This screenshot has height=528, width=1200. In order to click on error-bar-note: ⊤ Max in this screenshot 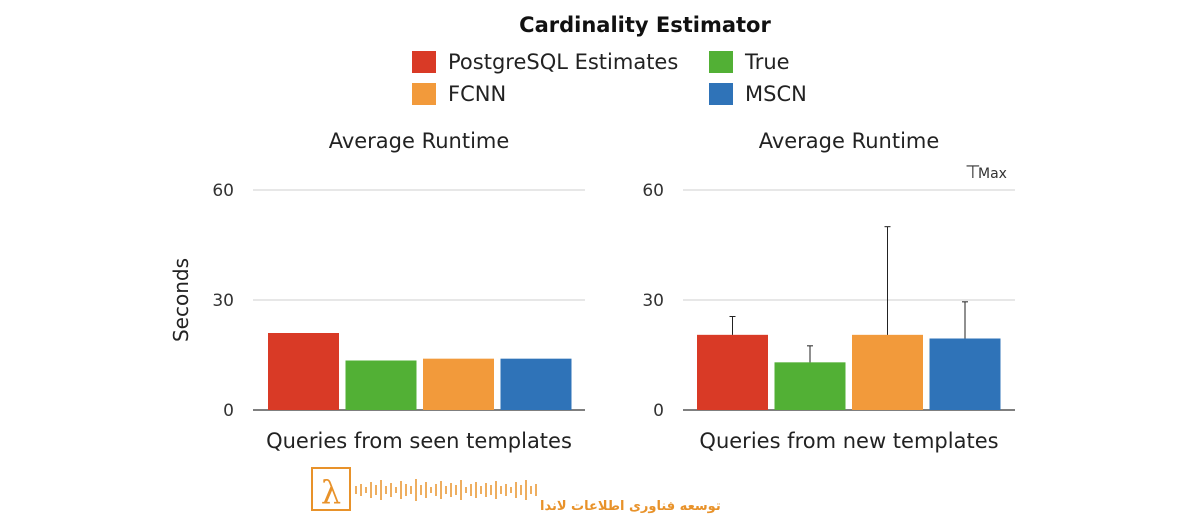, I will do `click(986, 172)`.